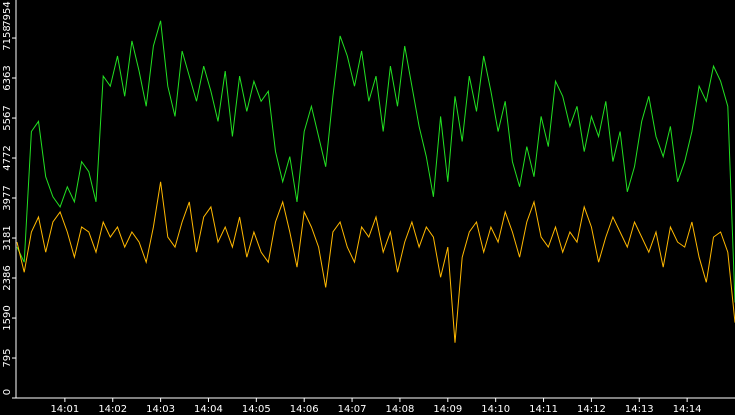 The width and height of the screenshot is (735, 415). What do you see at coordinates (160, 409) in the screenshot?
I see `x-tick-label: 14:03` at bounding box center [160, 409].